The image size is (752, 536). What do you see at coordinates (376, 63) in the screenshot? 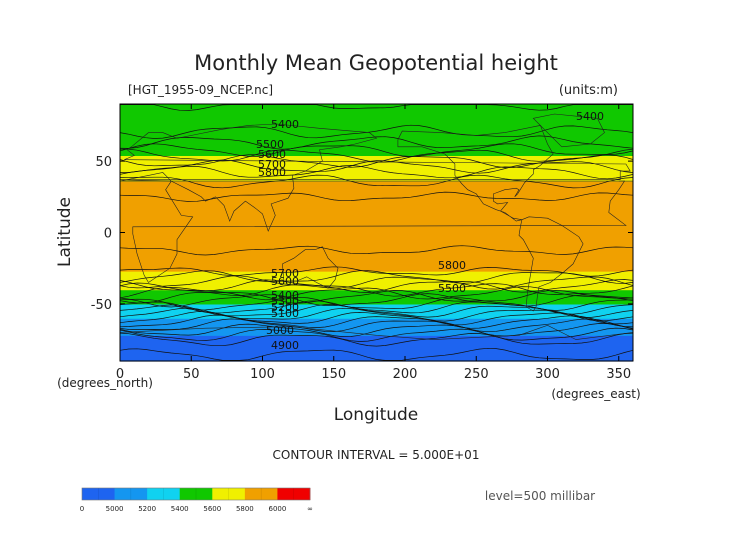
I see `chart-title: Monthly Mean Geopotential height` at bounding box center [376, 63].